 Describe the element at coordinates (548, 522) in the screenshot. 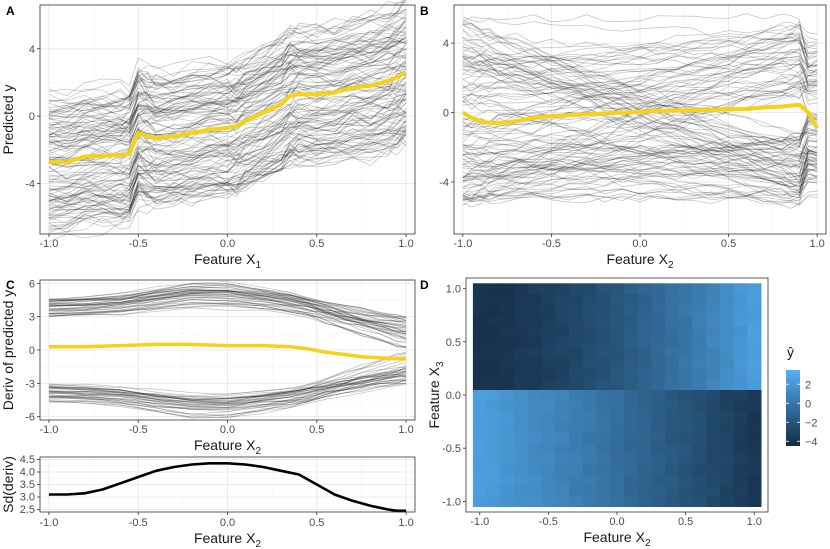

I see `x-tick-label: -0.5` at that location.